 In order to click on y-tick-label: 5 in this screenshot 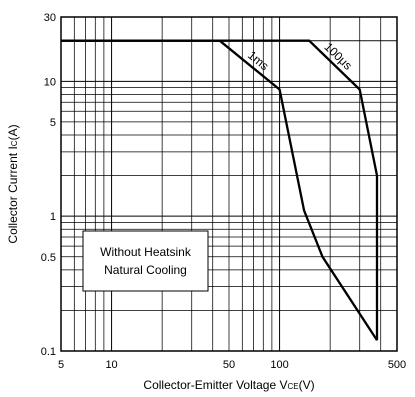, I will do `click(53, 123)`.